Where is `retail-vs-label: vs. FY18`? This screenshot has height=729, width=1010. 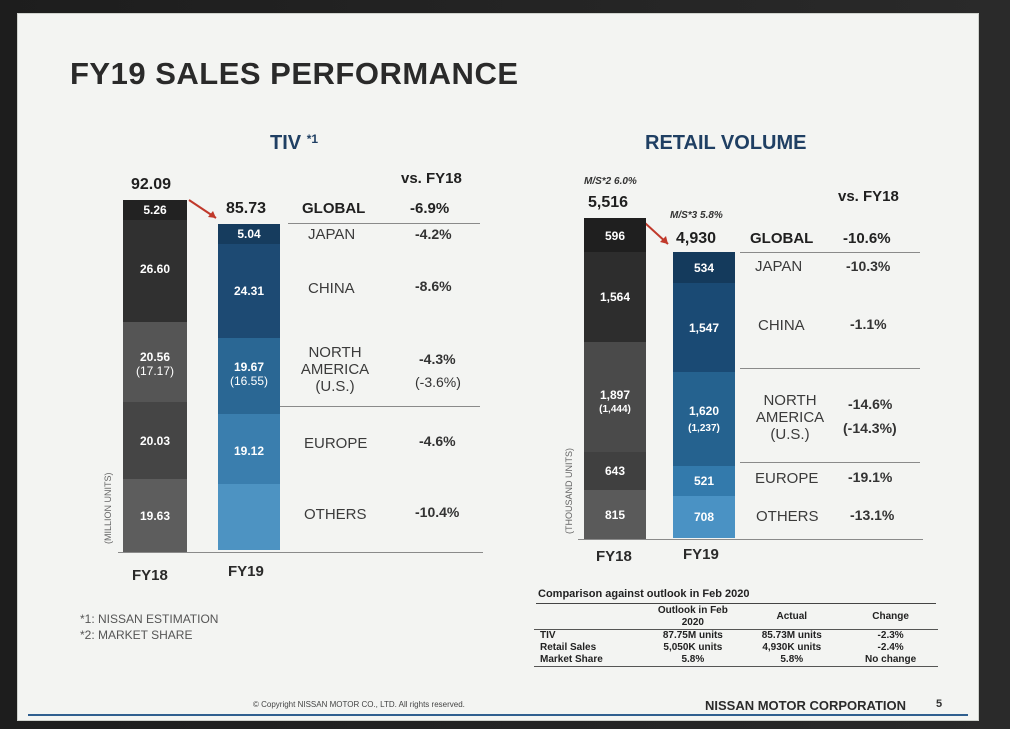 retail-vs-label: vs. FY18 is located at coordinates (868, 196).